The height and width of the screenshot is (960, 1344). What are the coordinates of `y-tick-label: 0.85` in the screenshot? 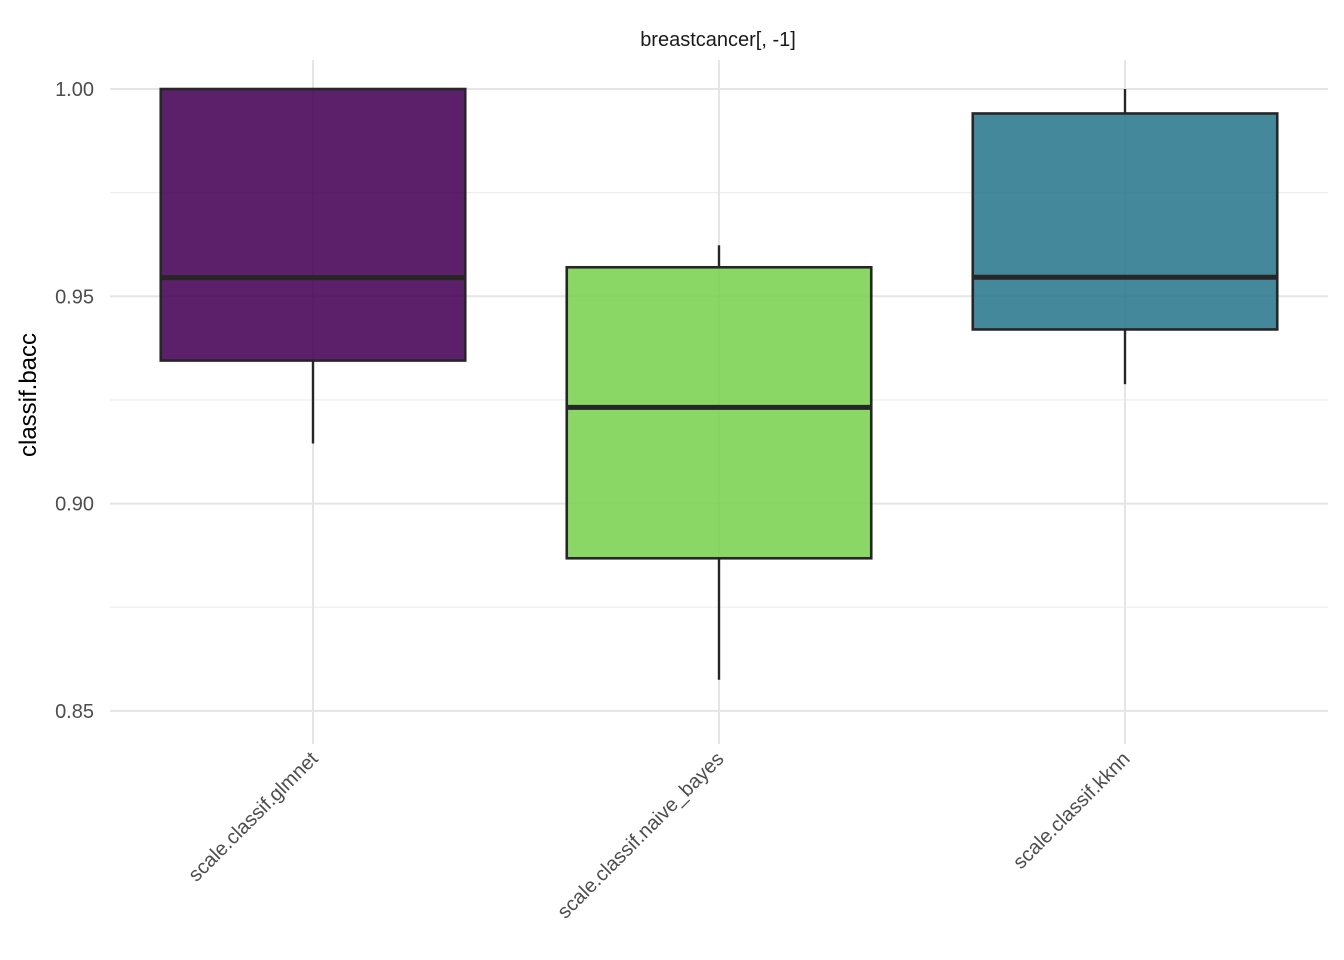 It's located at (74, 712).